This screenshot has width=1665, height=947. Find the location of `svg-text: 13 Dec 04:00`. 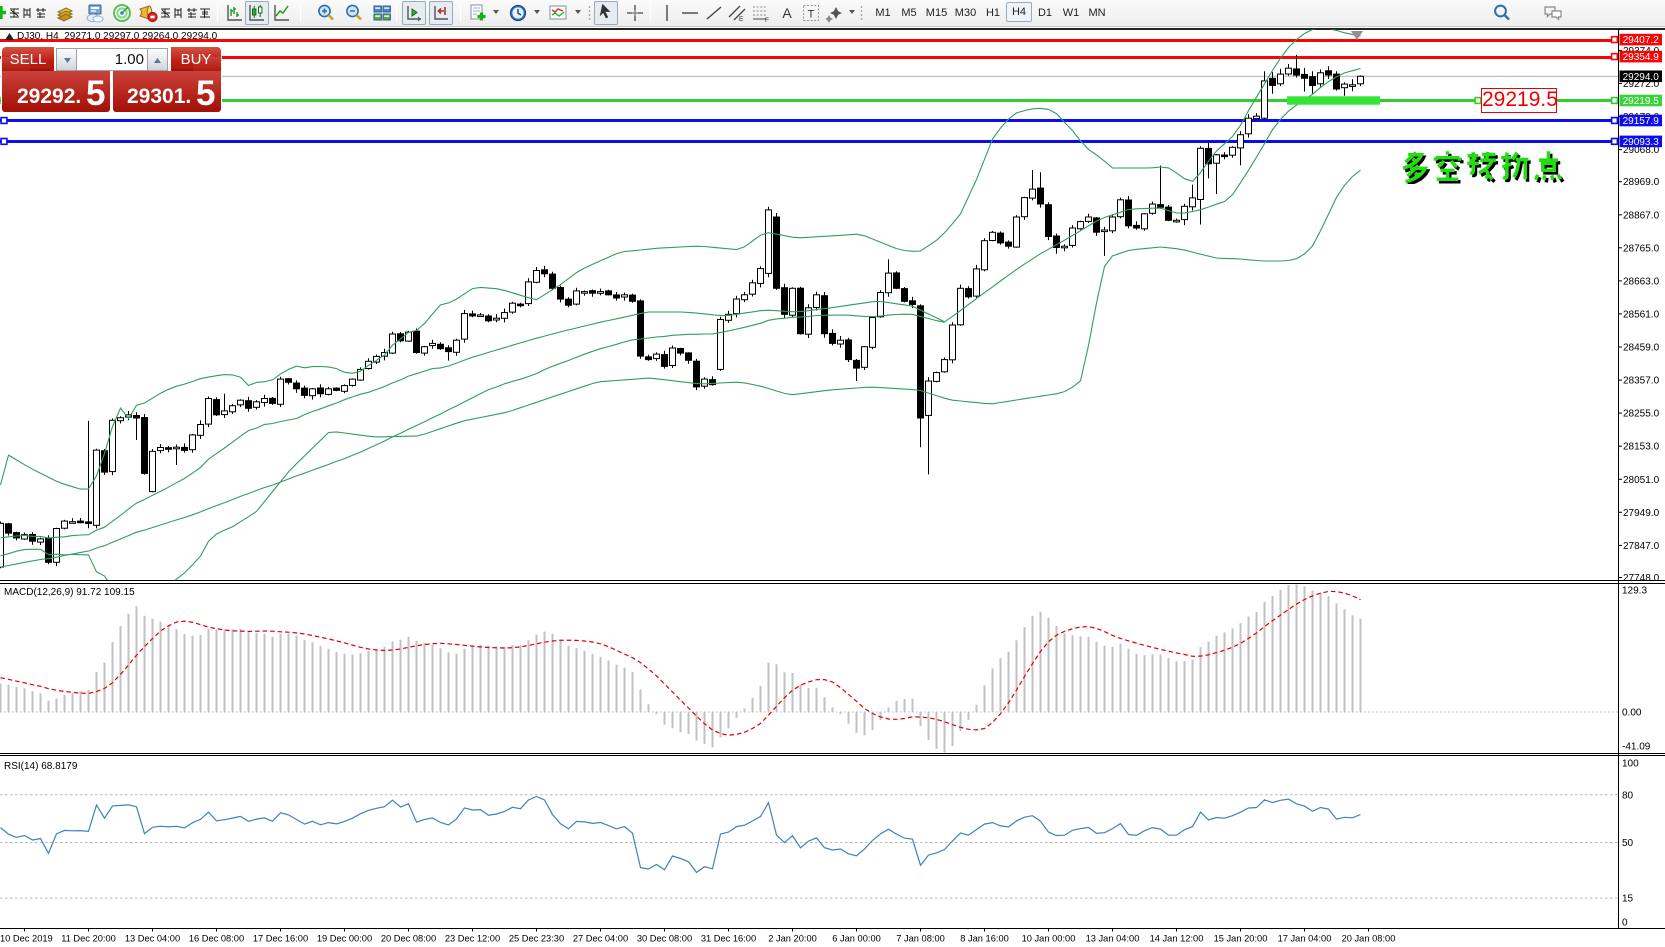

svg-text: 13 Dec 04:00 is located at coordinates (152, 939).